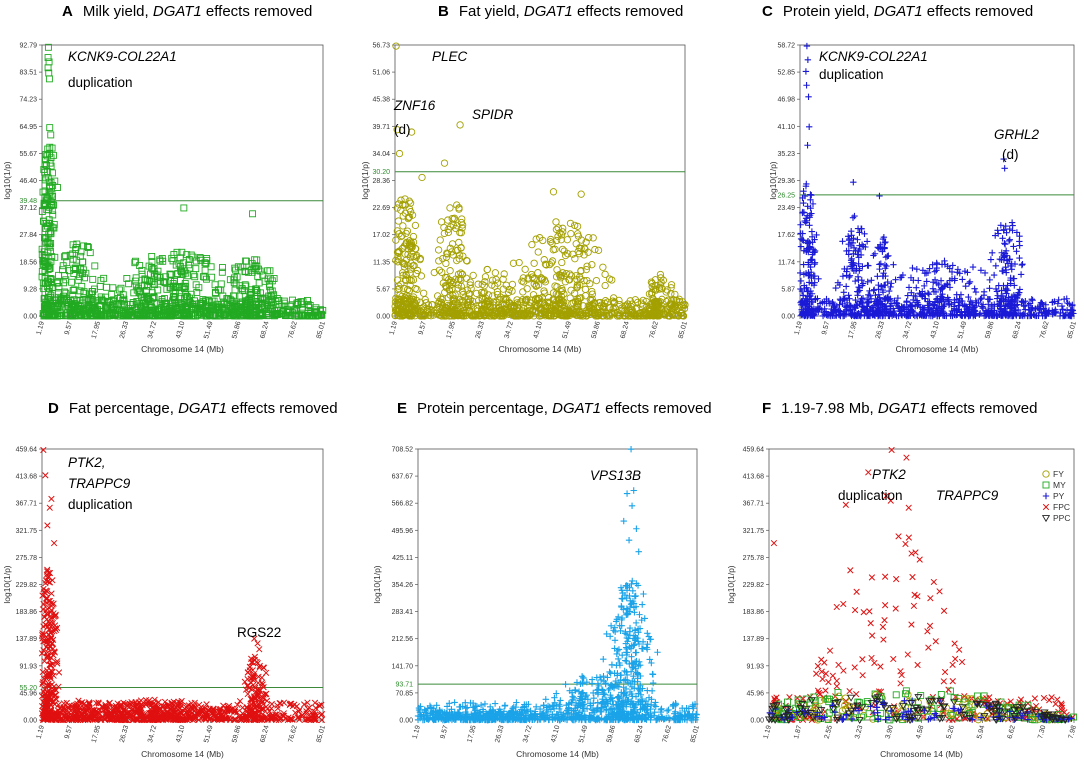  I want to click on y-tick-label: 17.02, so click(381, 235).